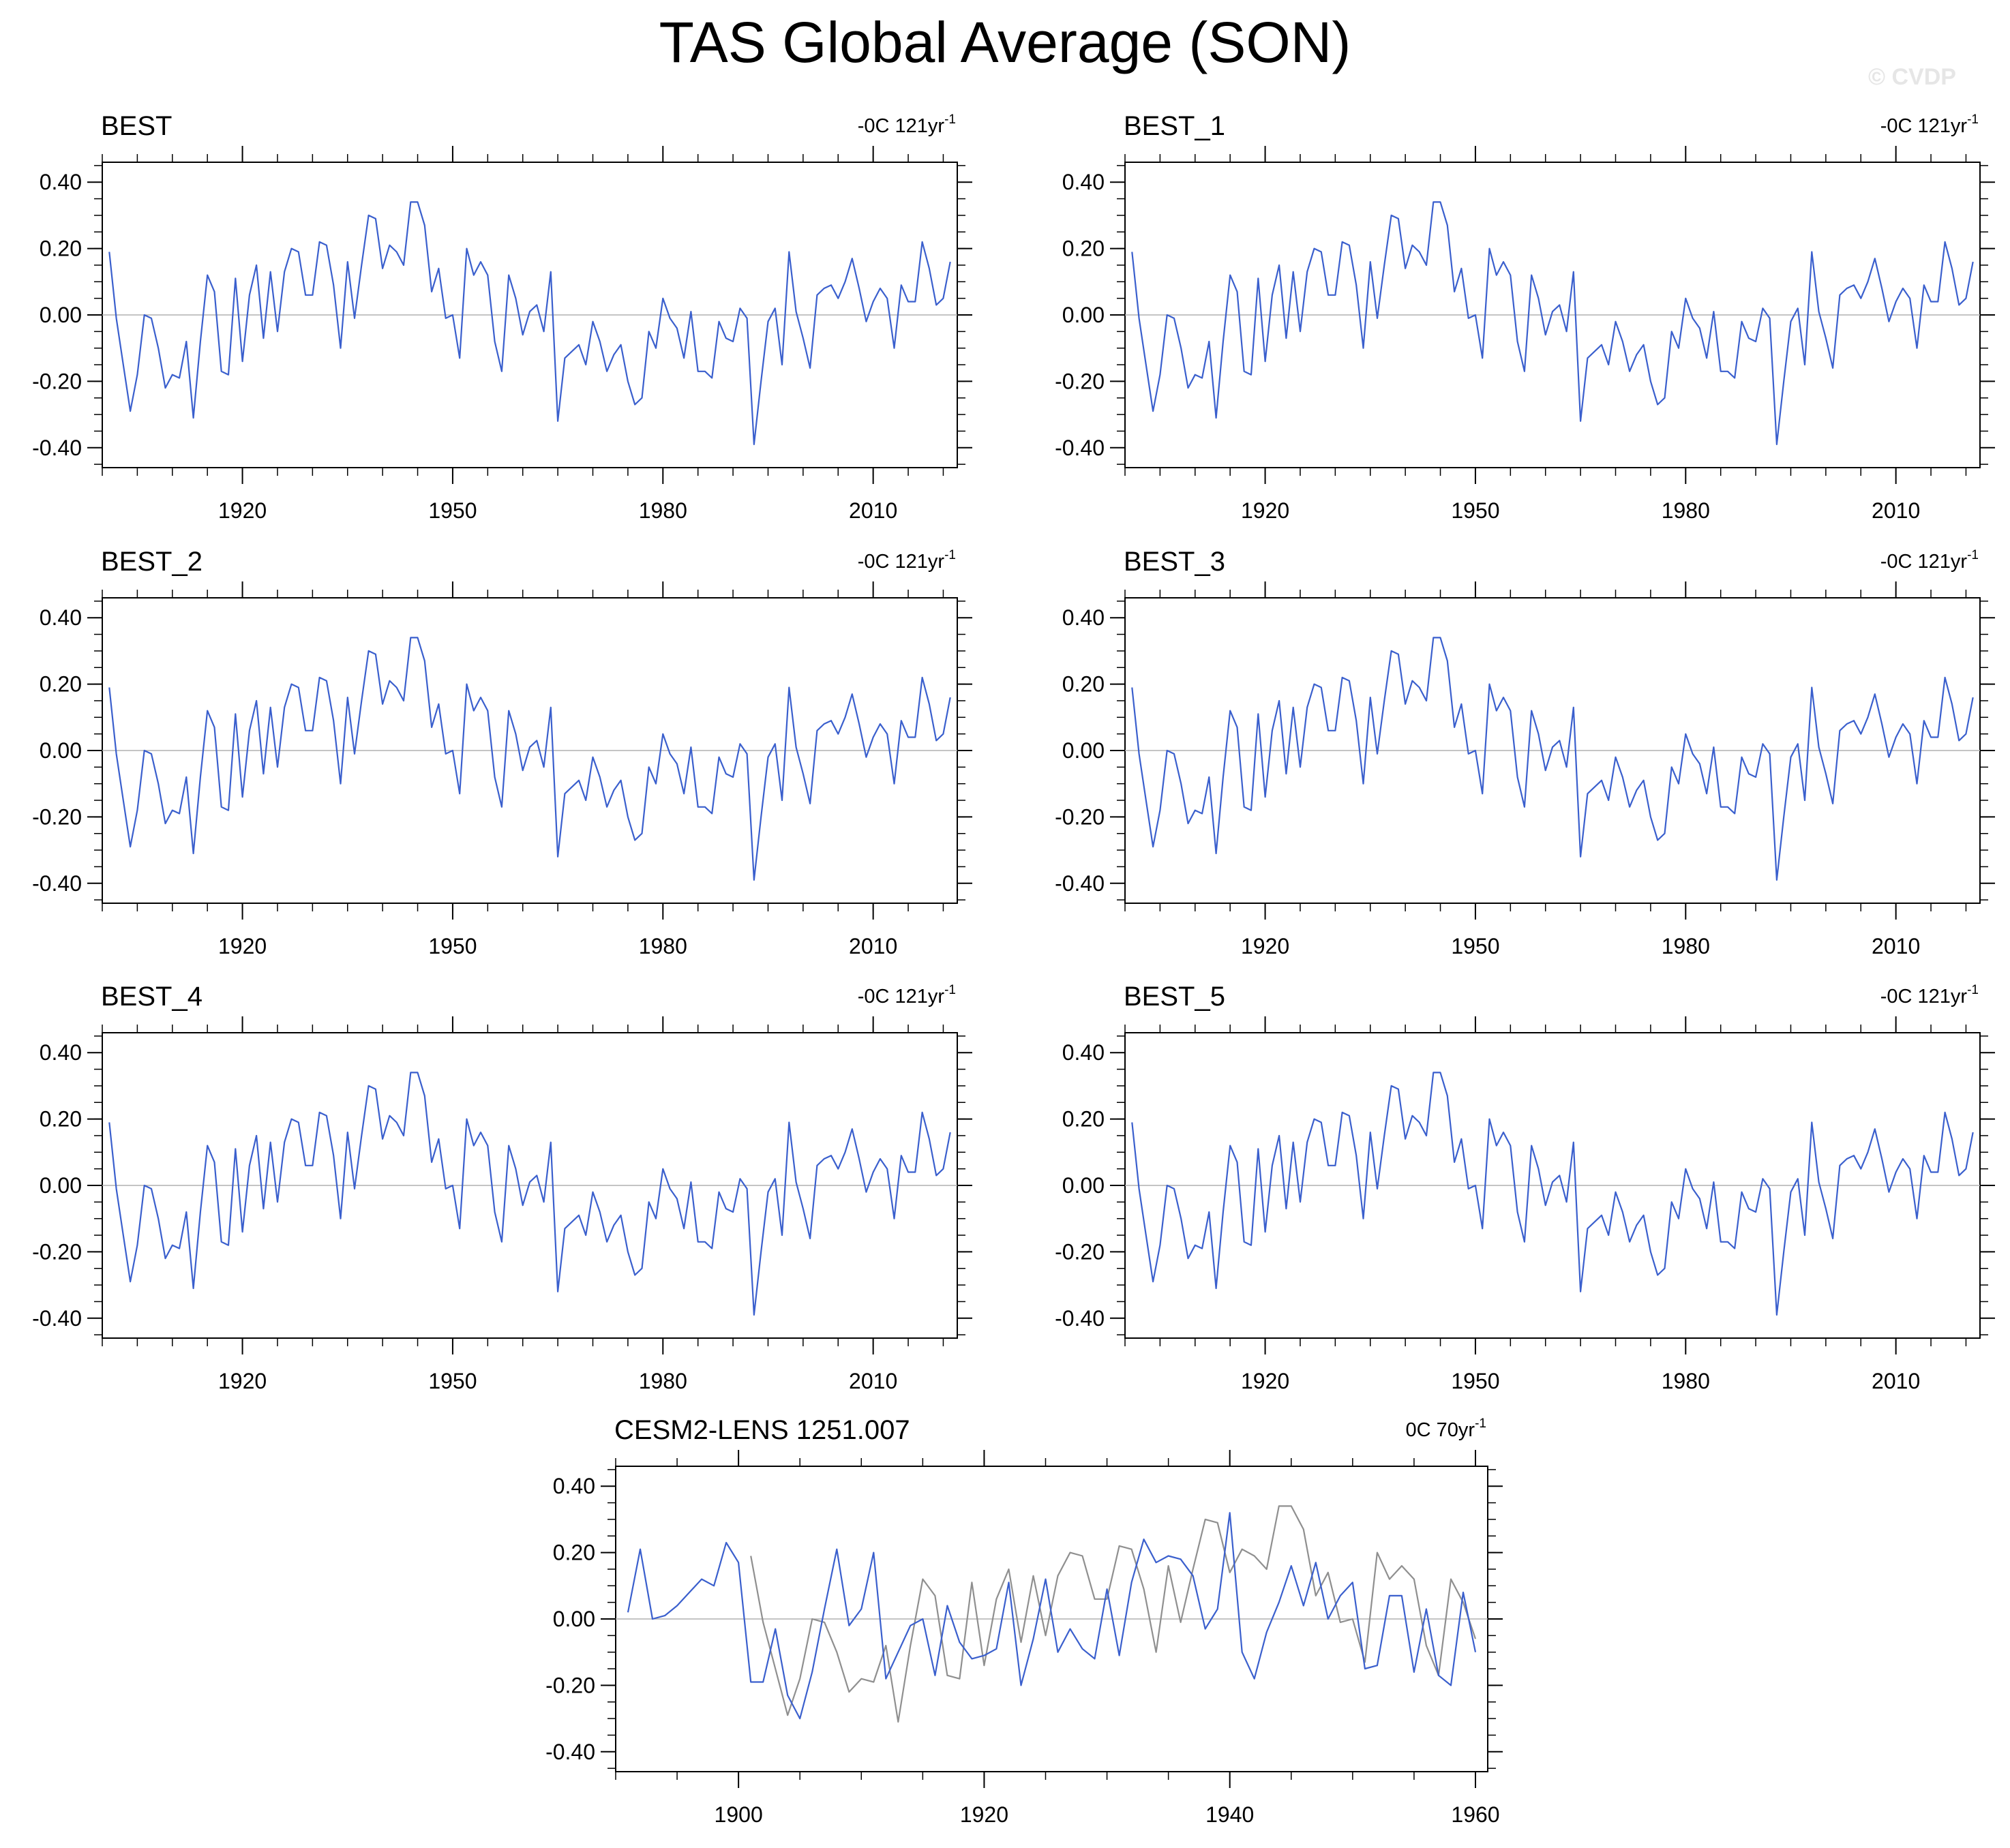 Image resolution: width=2010 pixels, height=1848 pixels. Describe the element at coordinates (1174, 997) in the screenshot. I see `panel-title: BEST_5` at that location.